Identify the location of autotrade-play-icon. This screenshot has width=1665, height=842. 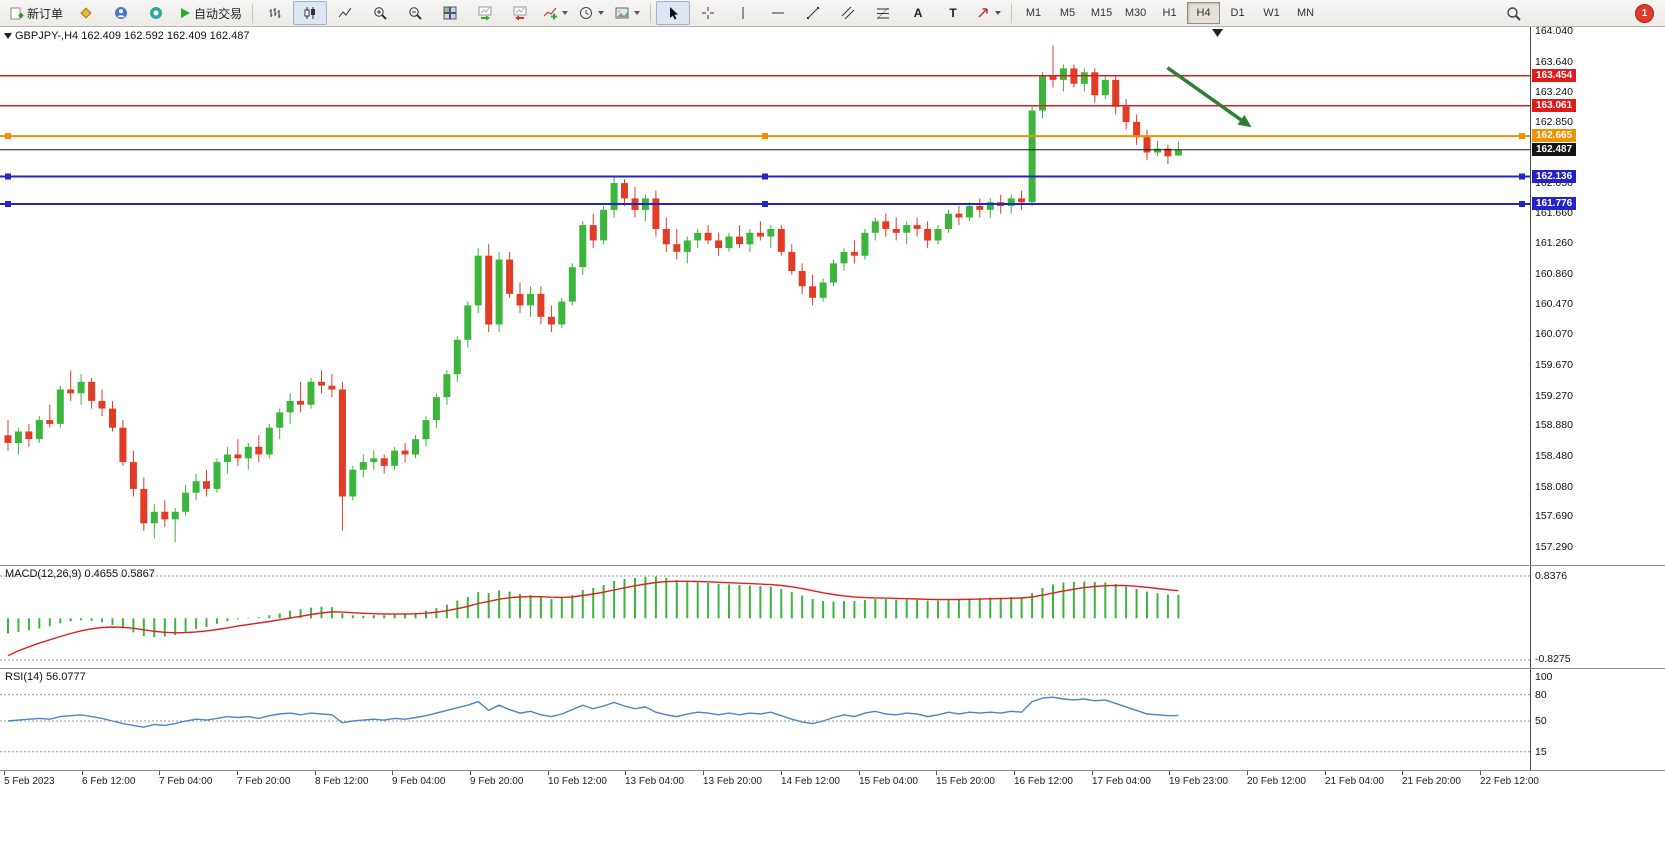
(185, 13).